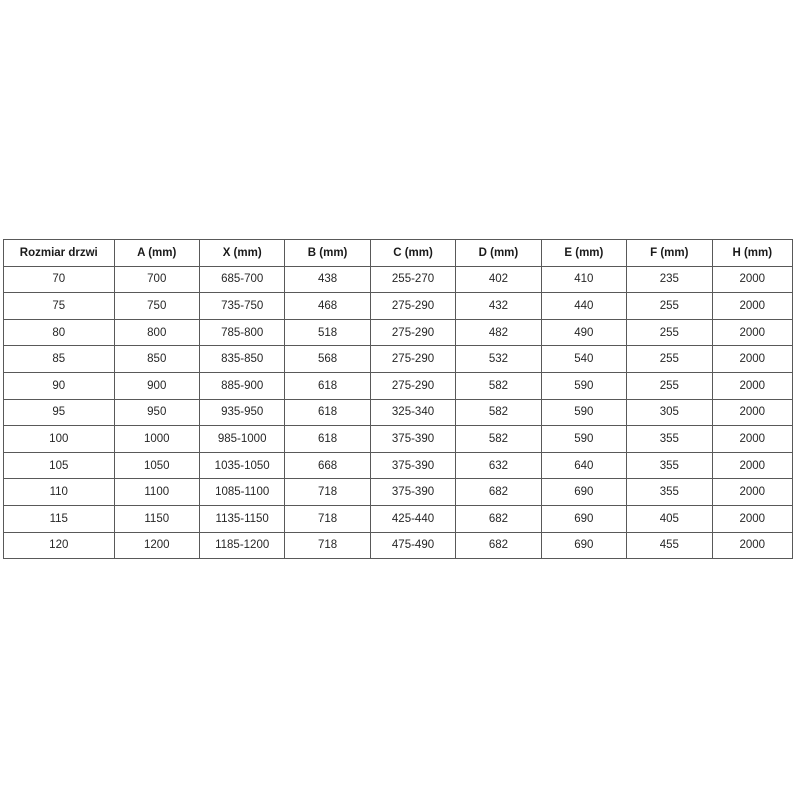  What do you see at coordinates (156, 306) in the screenshot?
I see `table-cell: 750` at bounding box center [156, 306].